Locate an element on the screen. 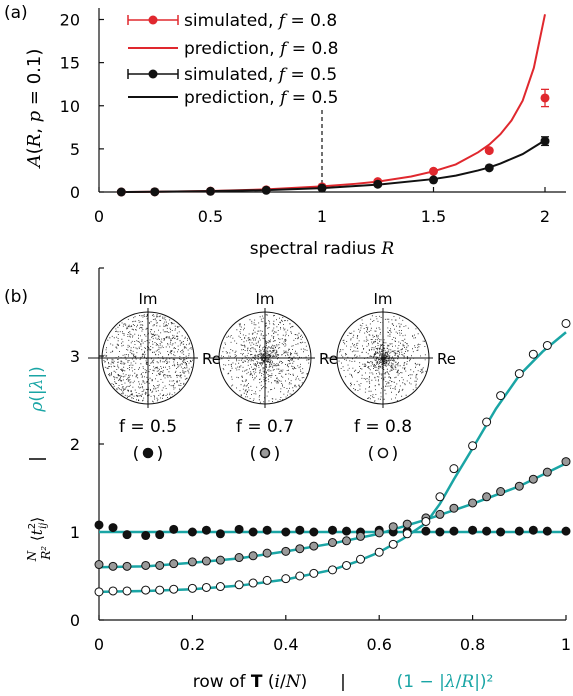 Image resolution: width=573 pixels, height=696 pixels. panel-b-xlabel: row of T (i/N) | (1 − |λ/R|)² is located at coordinates (343, 682).